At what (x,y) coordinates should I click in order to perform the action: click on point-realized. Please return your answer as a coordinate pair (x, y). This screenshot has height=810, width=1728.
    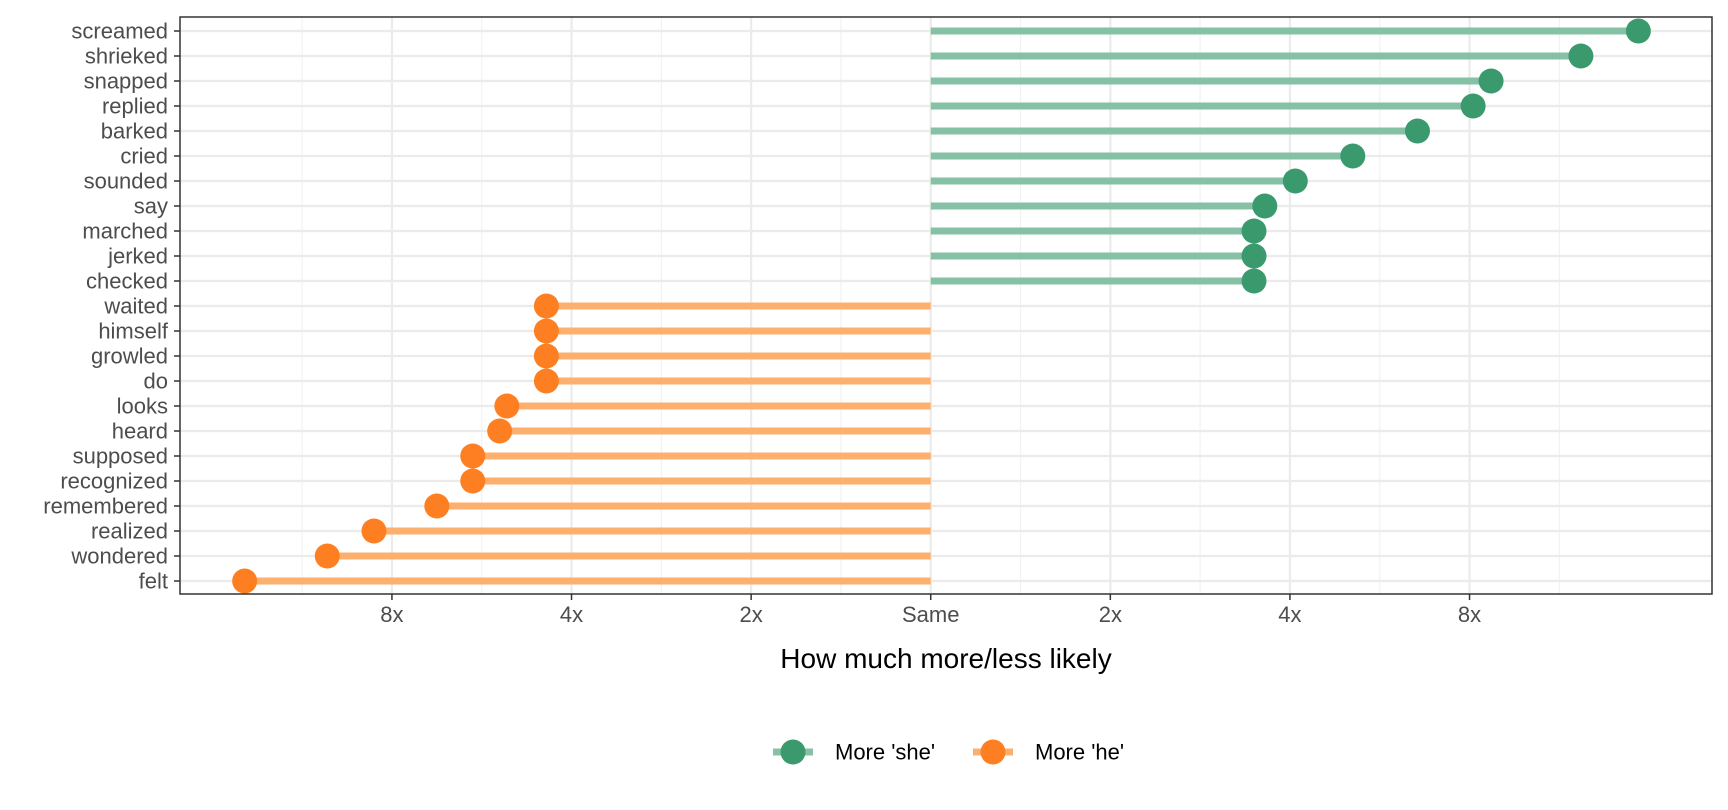
    Looking at the image, I should click on (374, 531).